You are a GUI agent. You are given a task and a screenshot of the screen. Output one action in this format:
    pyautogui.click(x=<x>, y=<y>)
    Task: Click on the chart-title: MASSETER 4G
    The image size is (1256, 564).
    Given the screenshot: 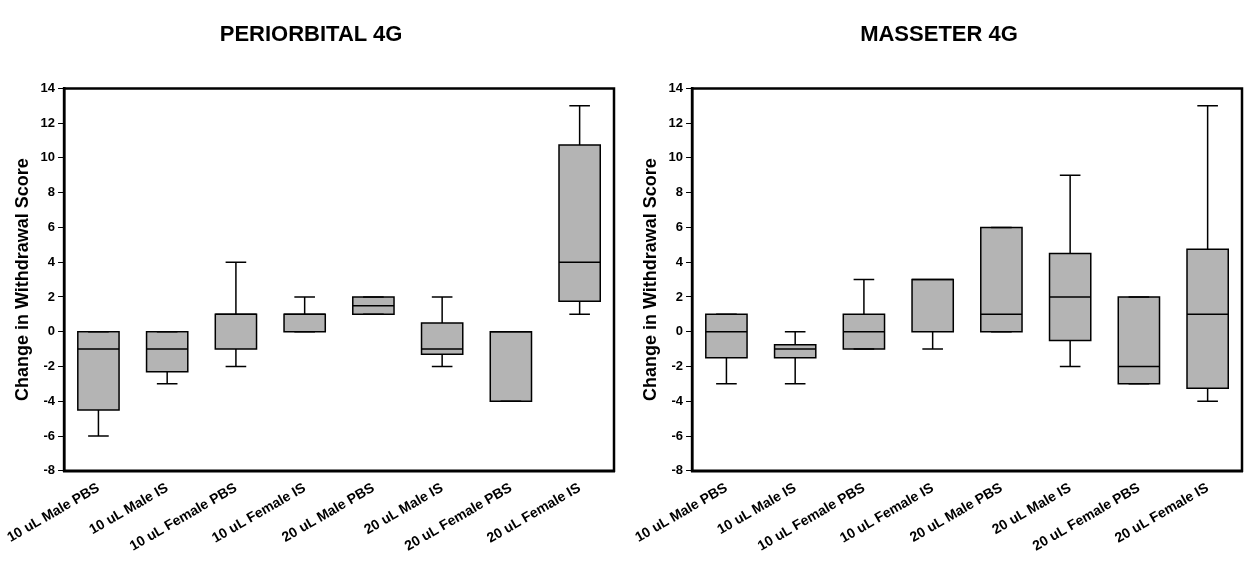 What is the action you would take?
    pyautogui.click(x=939, y=34)
    